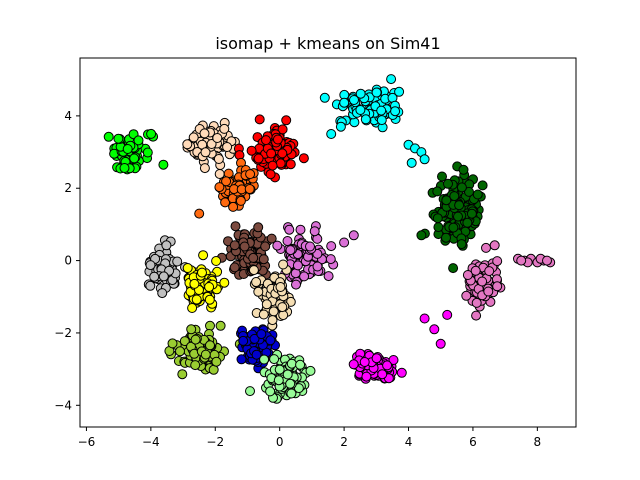  I want to click on x-tick-label: −2, so click(215, 442).